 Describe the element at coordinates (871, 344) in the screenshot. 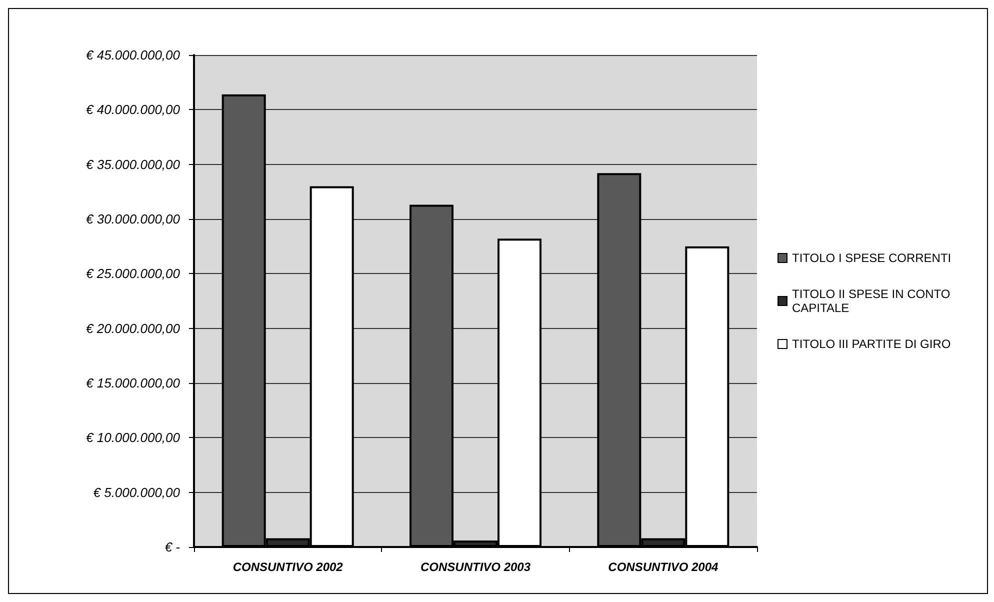

I see `legend-label: TITOLO III PARTITE DI GIRO` at that location.